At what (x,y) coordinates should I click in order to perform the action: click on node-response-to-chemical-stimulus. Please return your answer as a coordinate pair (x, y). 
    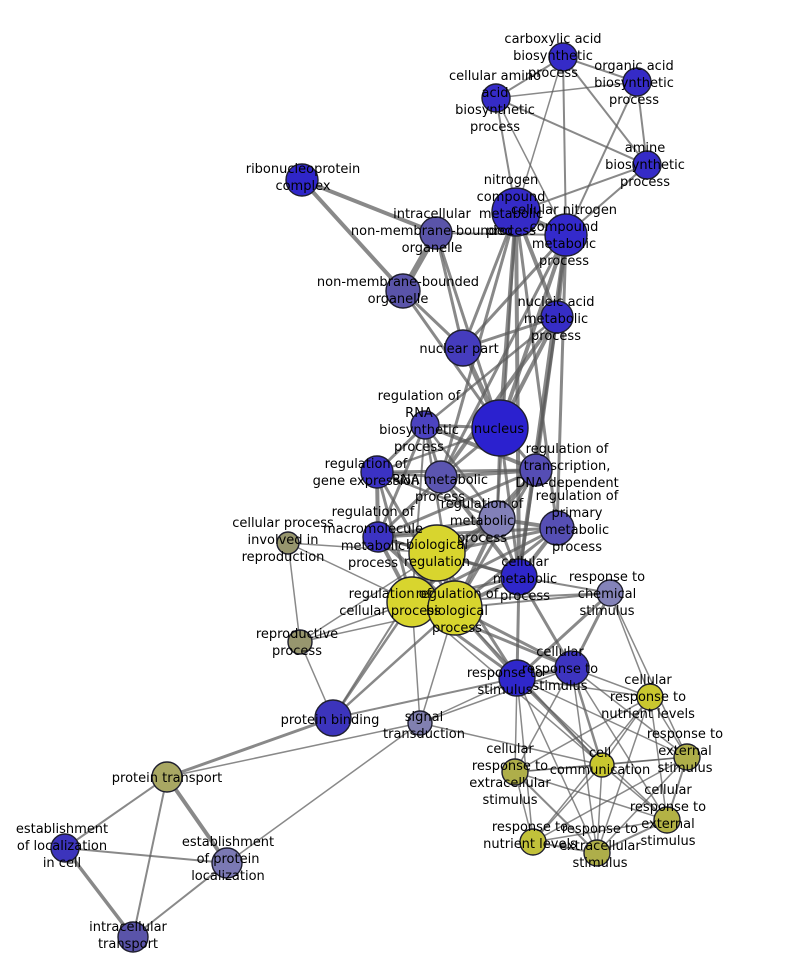
    Looking at the image, I should click on (610, 593).